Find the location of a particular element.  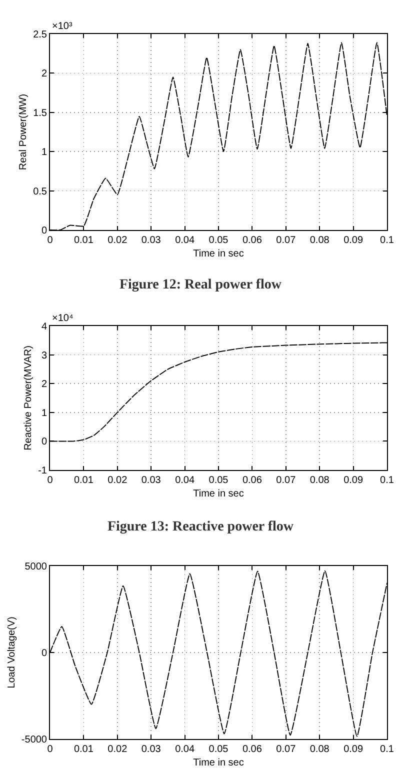

y-axis-title: Real Power(MW) is located at coordinates (24, 132).